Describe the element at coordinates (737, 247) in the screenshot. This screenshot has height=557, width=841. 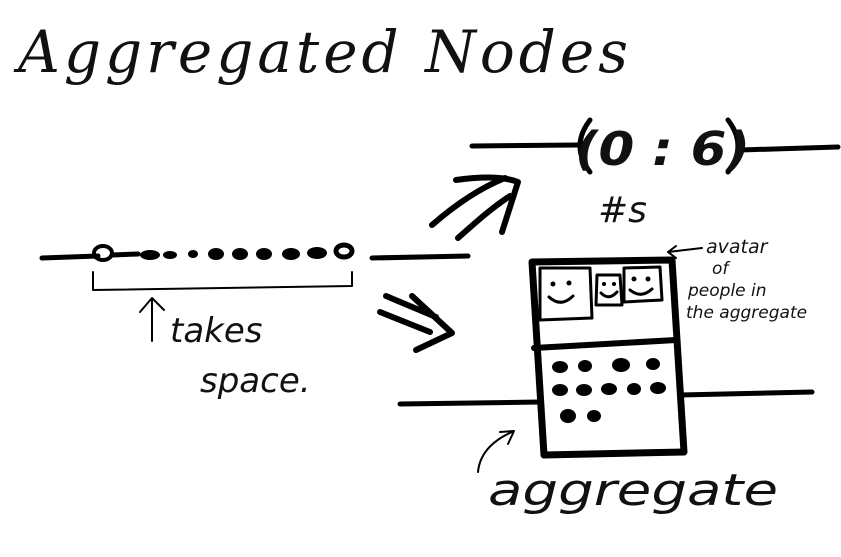
I see `avatar-note: avatar` at that location.